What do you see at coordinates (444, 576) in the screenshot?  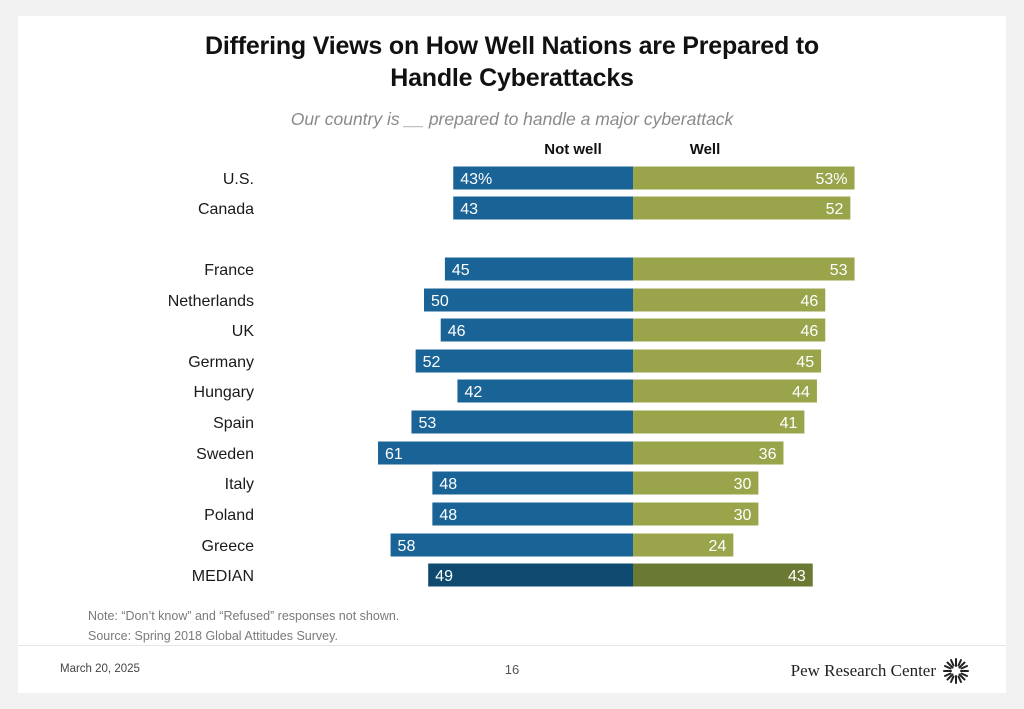 I see `value-label-not-well: 49` at bounding box center [444, 576].